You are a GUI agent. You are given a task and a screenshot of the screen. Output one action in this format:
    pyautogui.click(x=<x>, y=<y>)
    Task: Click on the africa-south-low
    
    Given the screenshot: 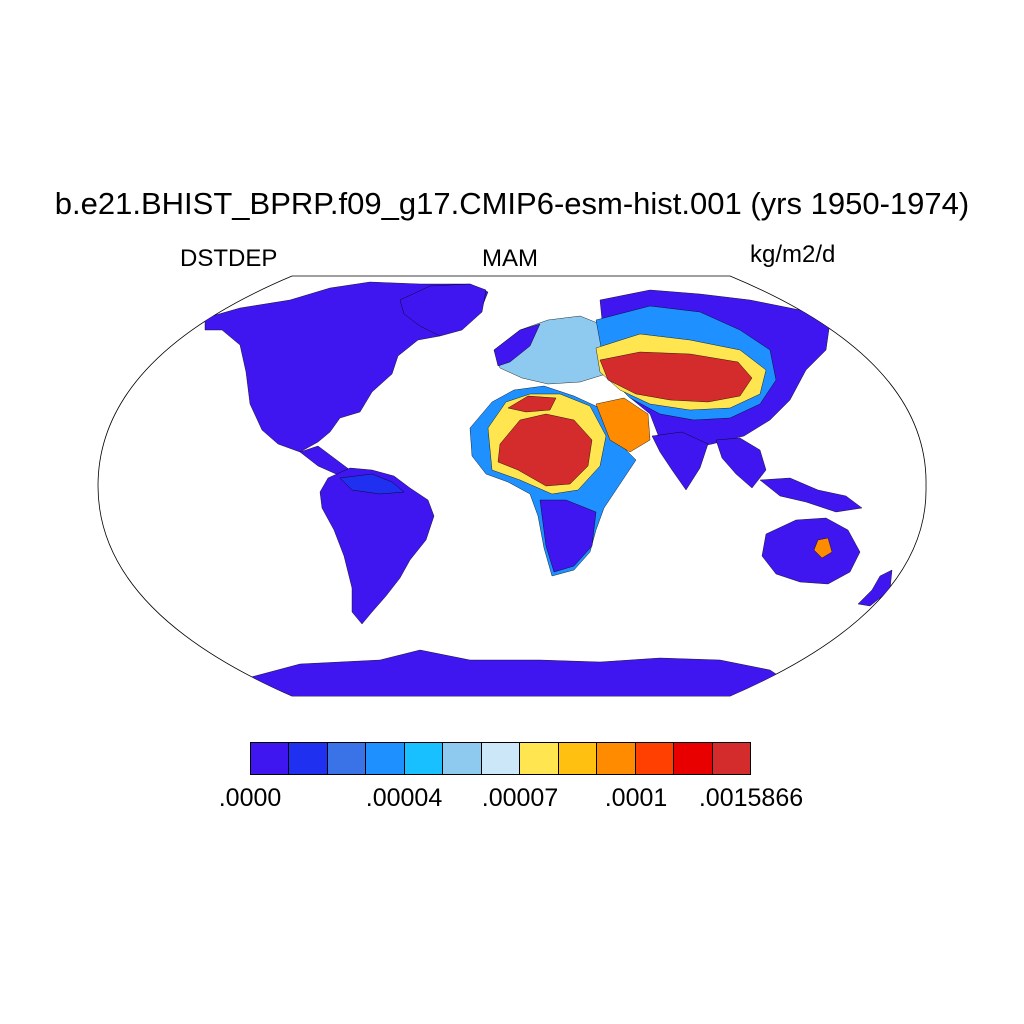 What is the action you would take?
    pyautogui.click(x=568, y=536)
    